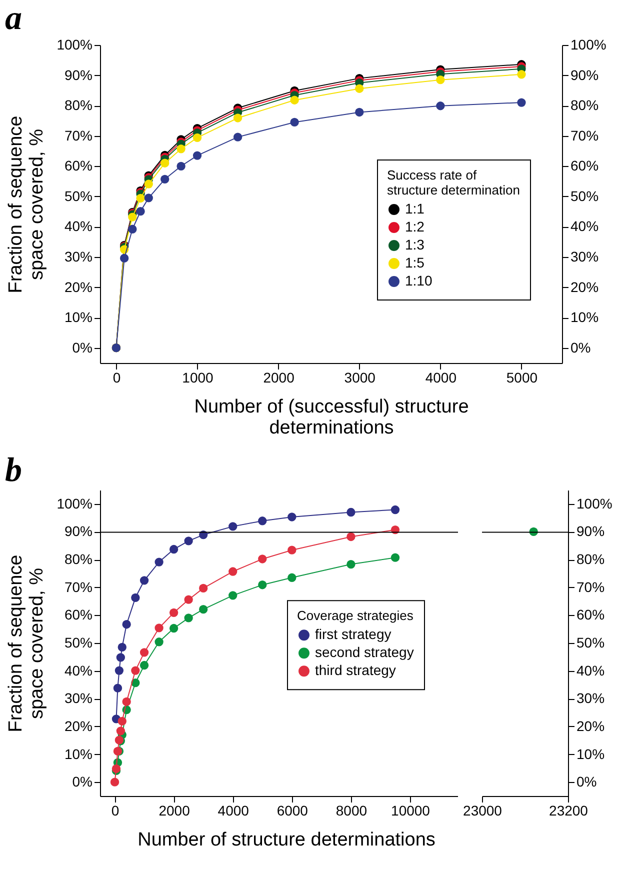 The height and width of the screenshot is (881, 639). Describe the element at coordinates (482, 810) in the screenshot. I see `x-tick-label: 23000` at that location.